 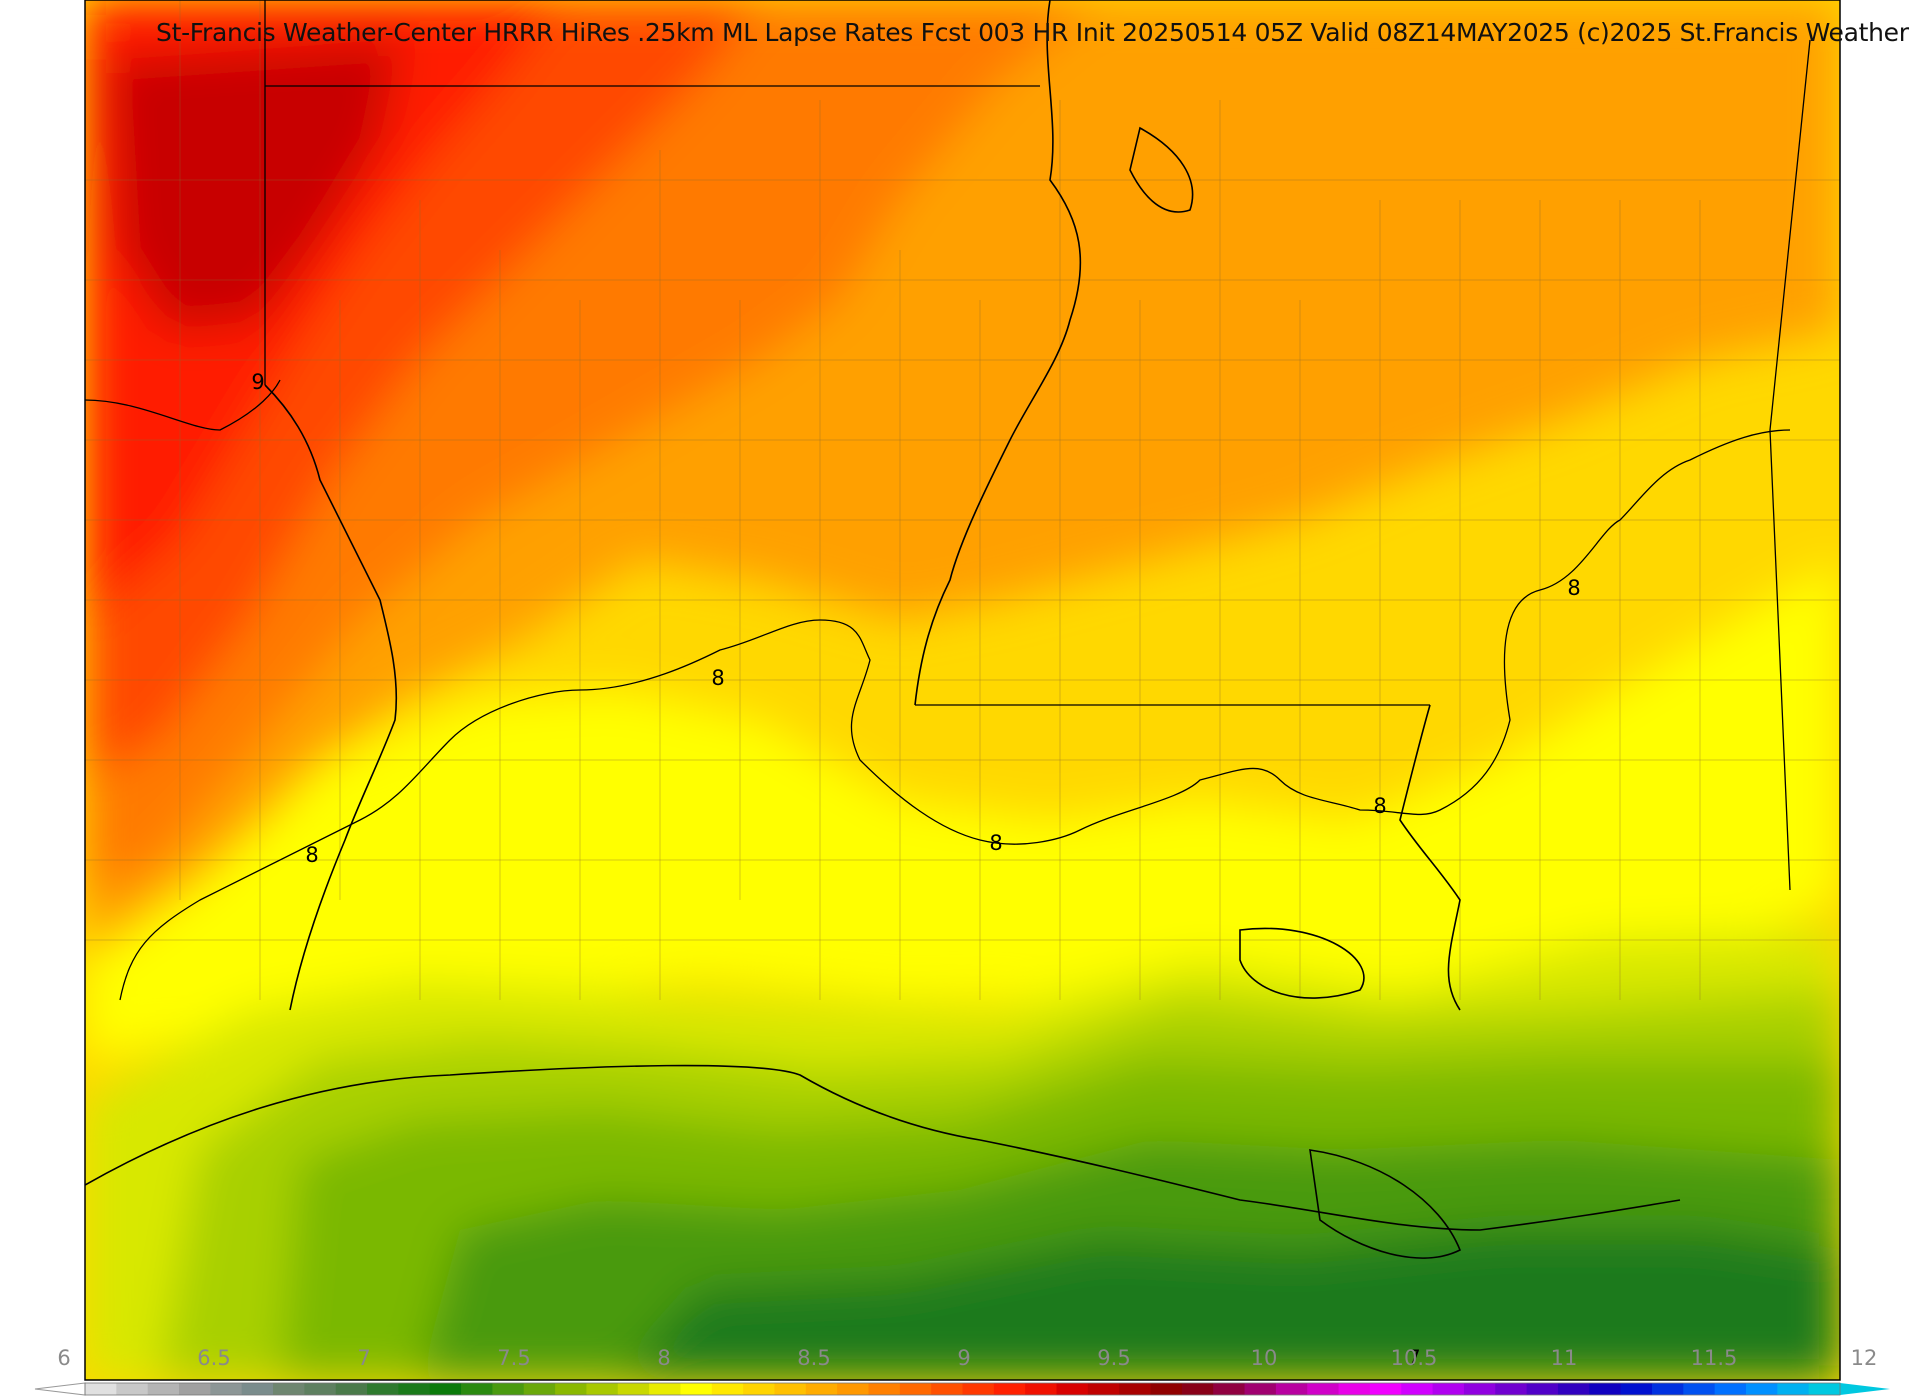 I want to click on colorbar-tick-label: 9.5, so click(x=1114, y=1358).